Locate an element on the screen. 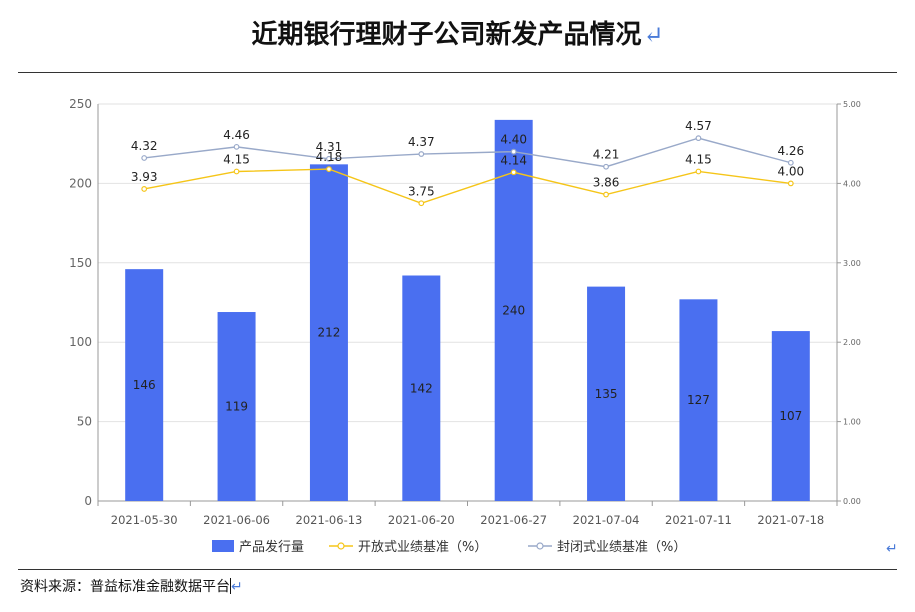 The image size is (915, 612). closed-benchmark-value-label: 4.37 is located at coordinates (421, 142).